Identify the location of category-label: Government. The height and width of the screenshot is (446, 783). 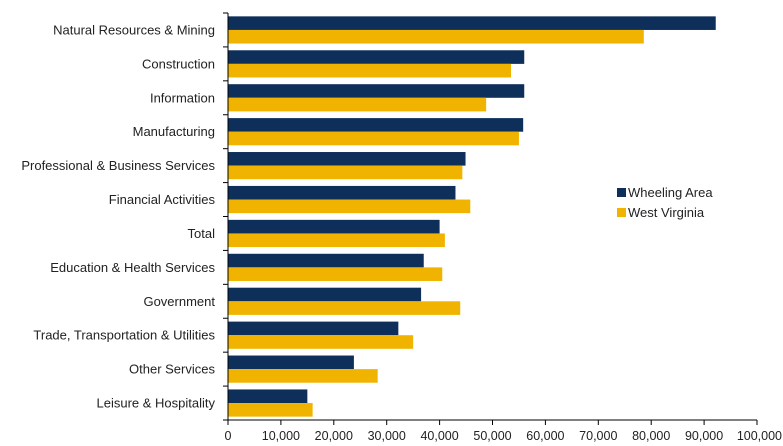
(179, 301).